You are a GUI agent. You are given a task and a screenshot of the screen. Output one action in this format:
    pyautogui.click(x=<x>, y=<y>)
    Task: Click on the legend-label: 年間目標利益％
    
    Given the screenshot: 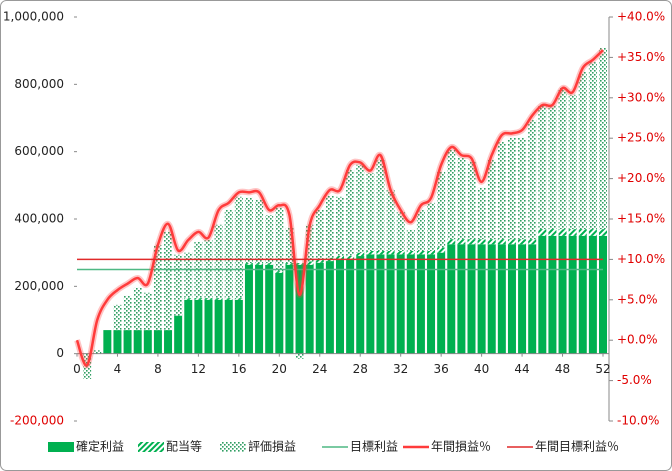 What is the action you would take?
    pyautogui.click(x=577, y=447)
    